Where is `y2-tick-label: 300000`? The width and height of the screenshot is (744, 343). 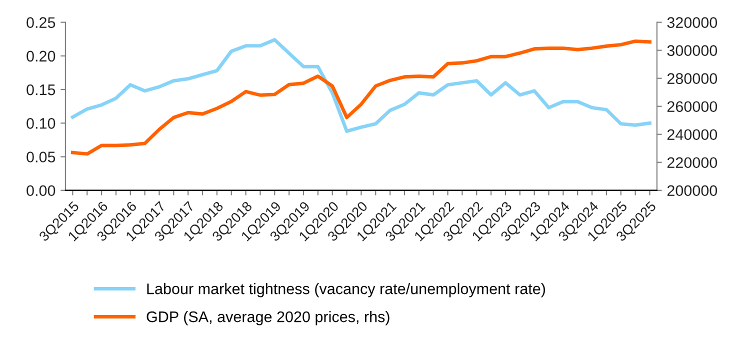
y2-tick-label: 300000 is located at coordinates (692, 50).